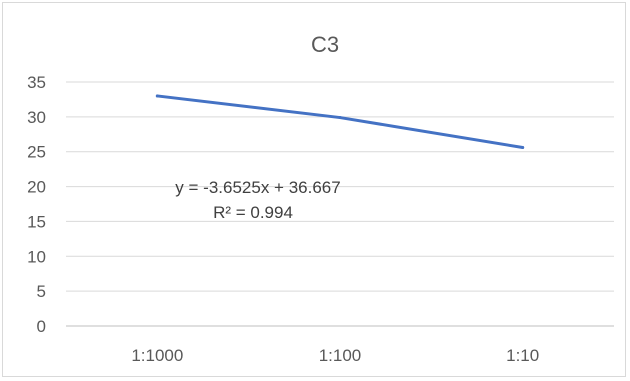 The height and width of the screenshot is (381, 630). What do you see at coordinates (253, 212) in the screenshot?
I see `trendline-r-squared: R² = 0.994` at bounding box center [253, 212].